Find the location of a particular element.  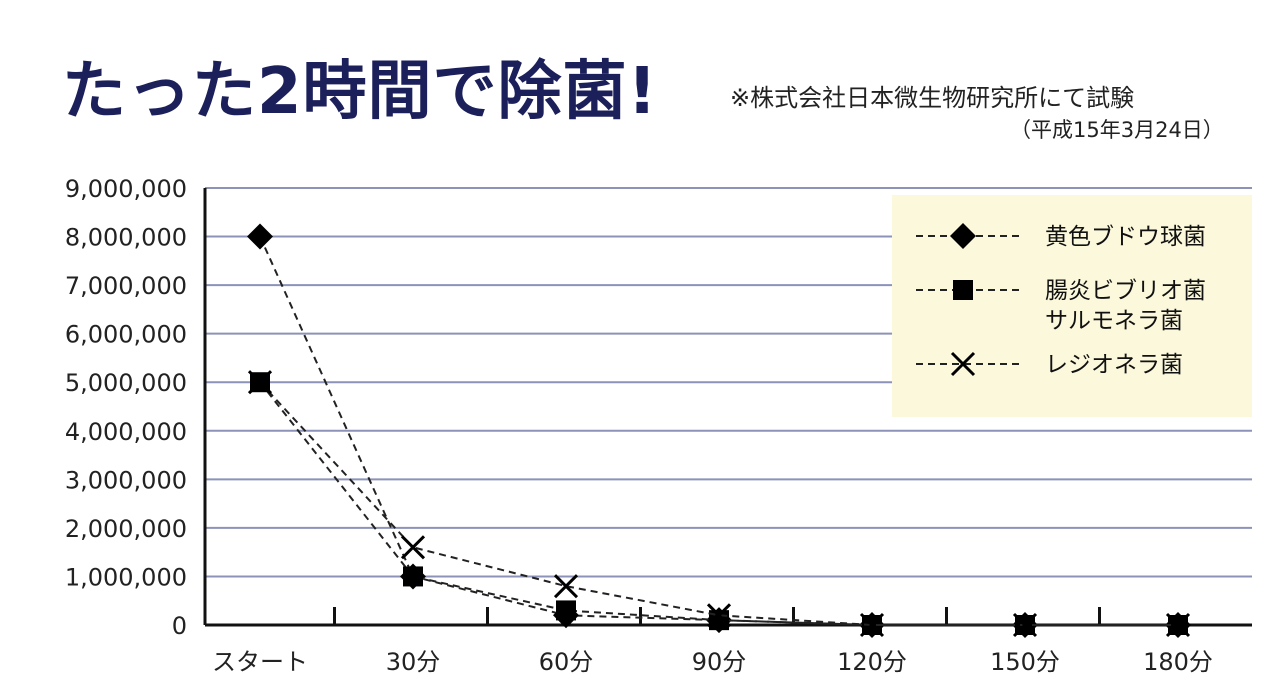

legend-marker-x is located at coordinates (963, 364).